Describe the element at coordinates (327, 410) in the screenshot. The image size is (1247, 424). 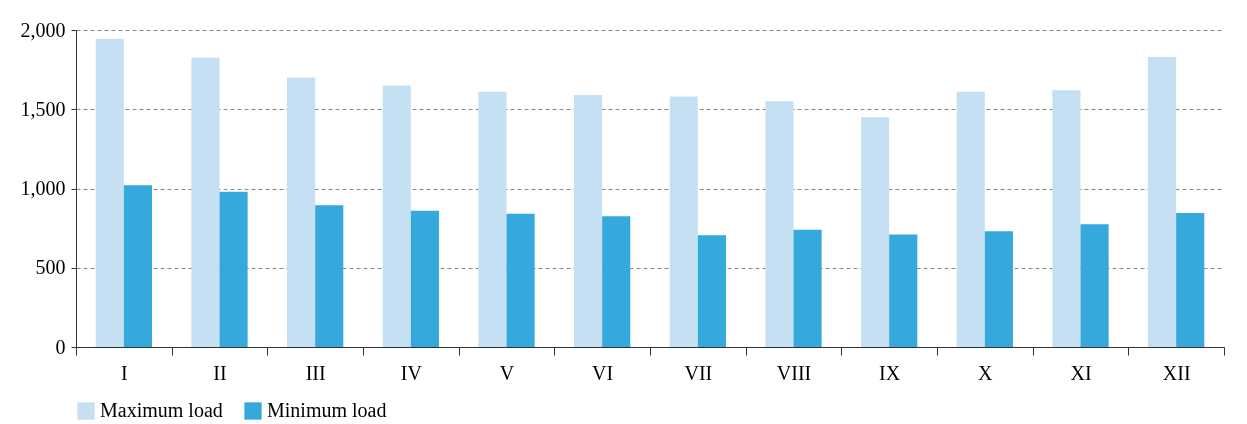
I see `legend-label: Minimum load` at that location.